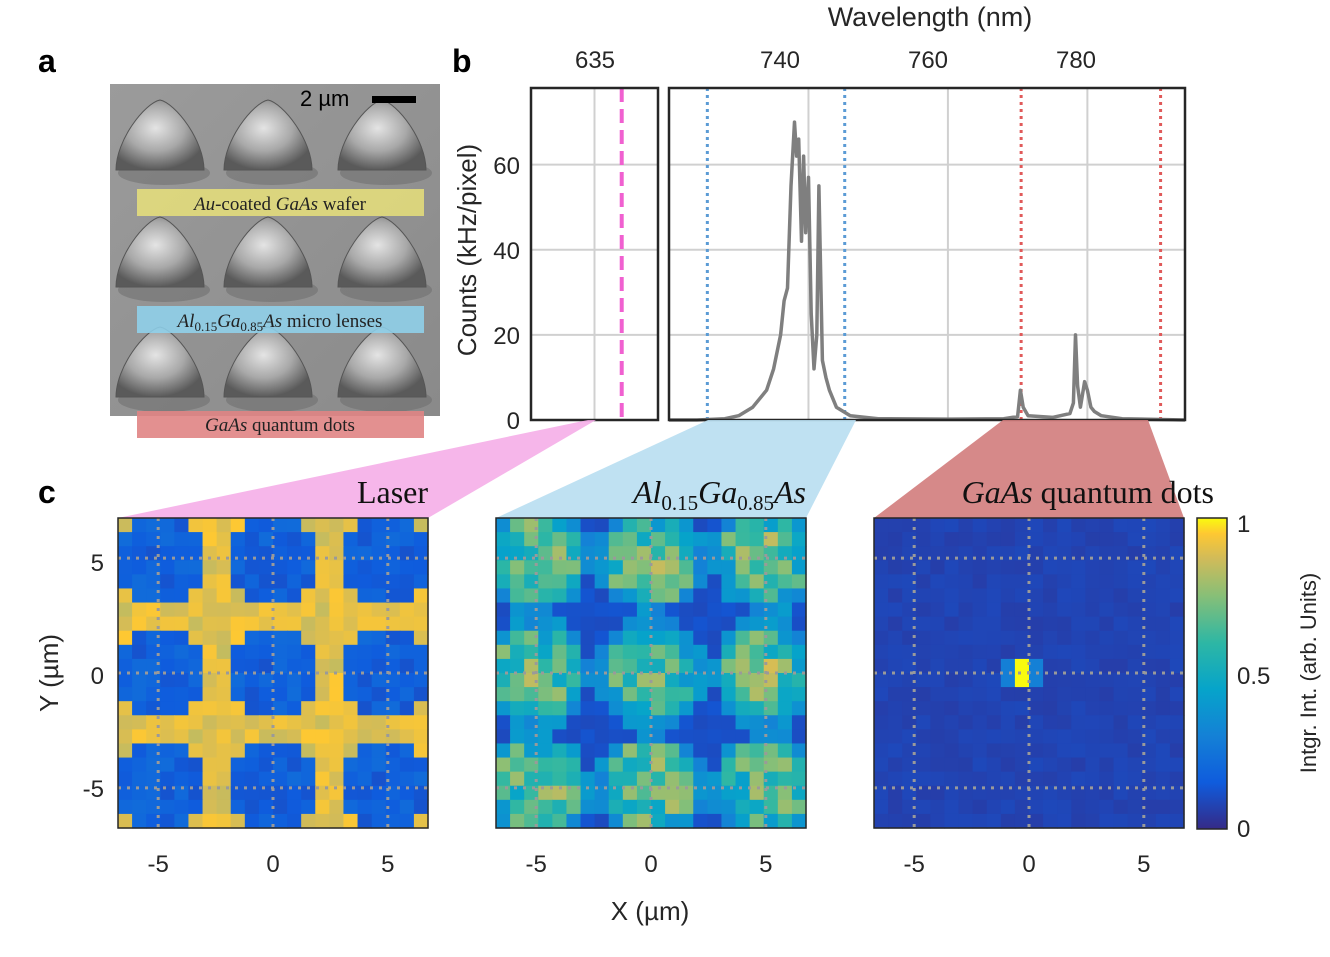 This screenshot has height=957, width=1330. Describe the element at coordinates (765, 864) in the screenshot. I see `map-tick-x: 5` at that location.